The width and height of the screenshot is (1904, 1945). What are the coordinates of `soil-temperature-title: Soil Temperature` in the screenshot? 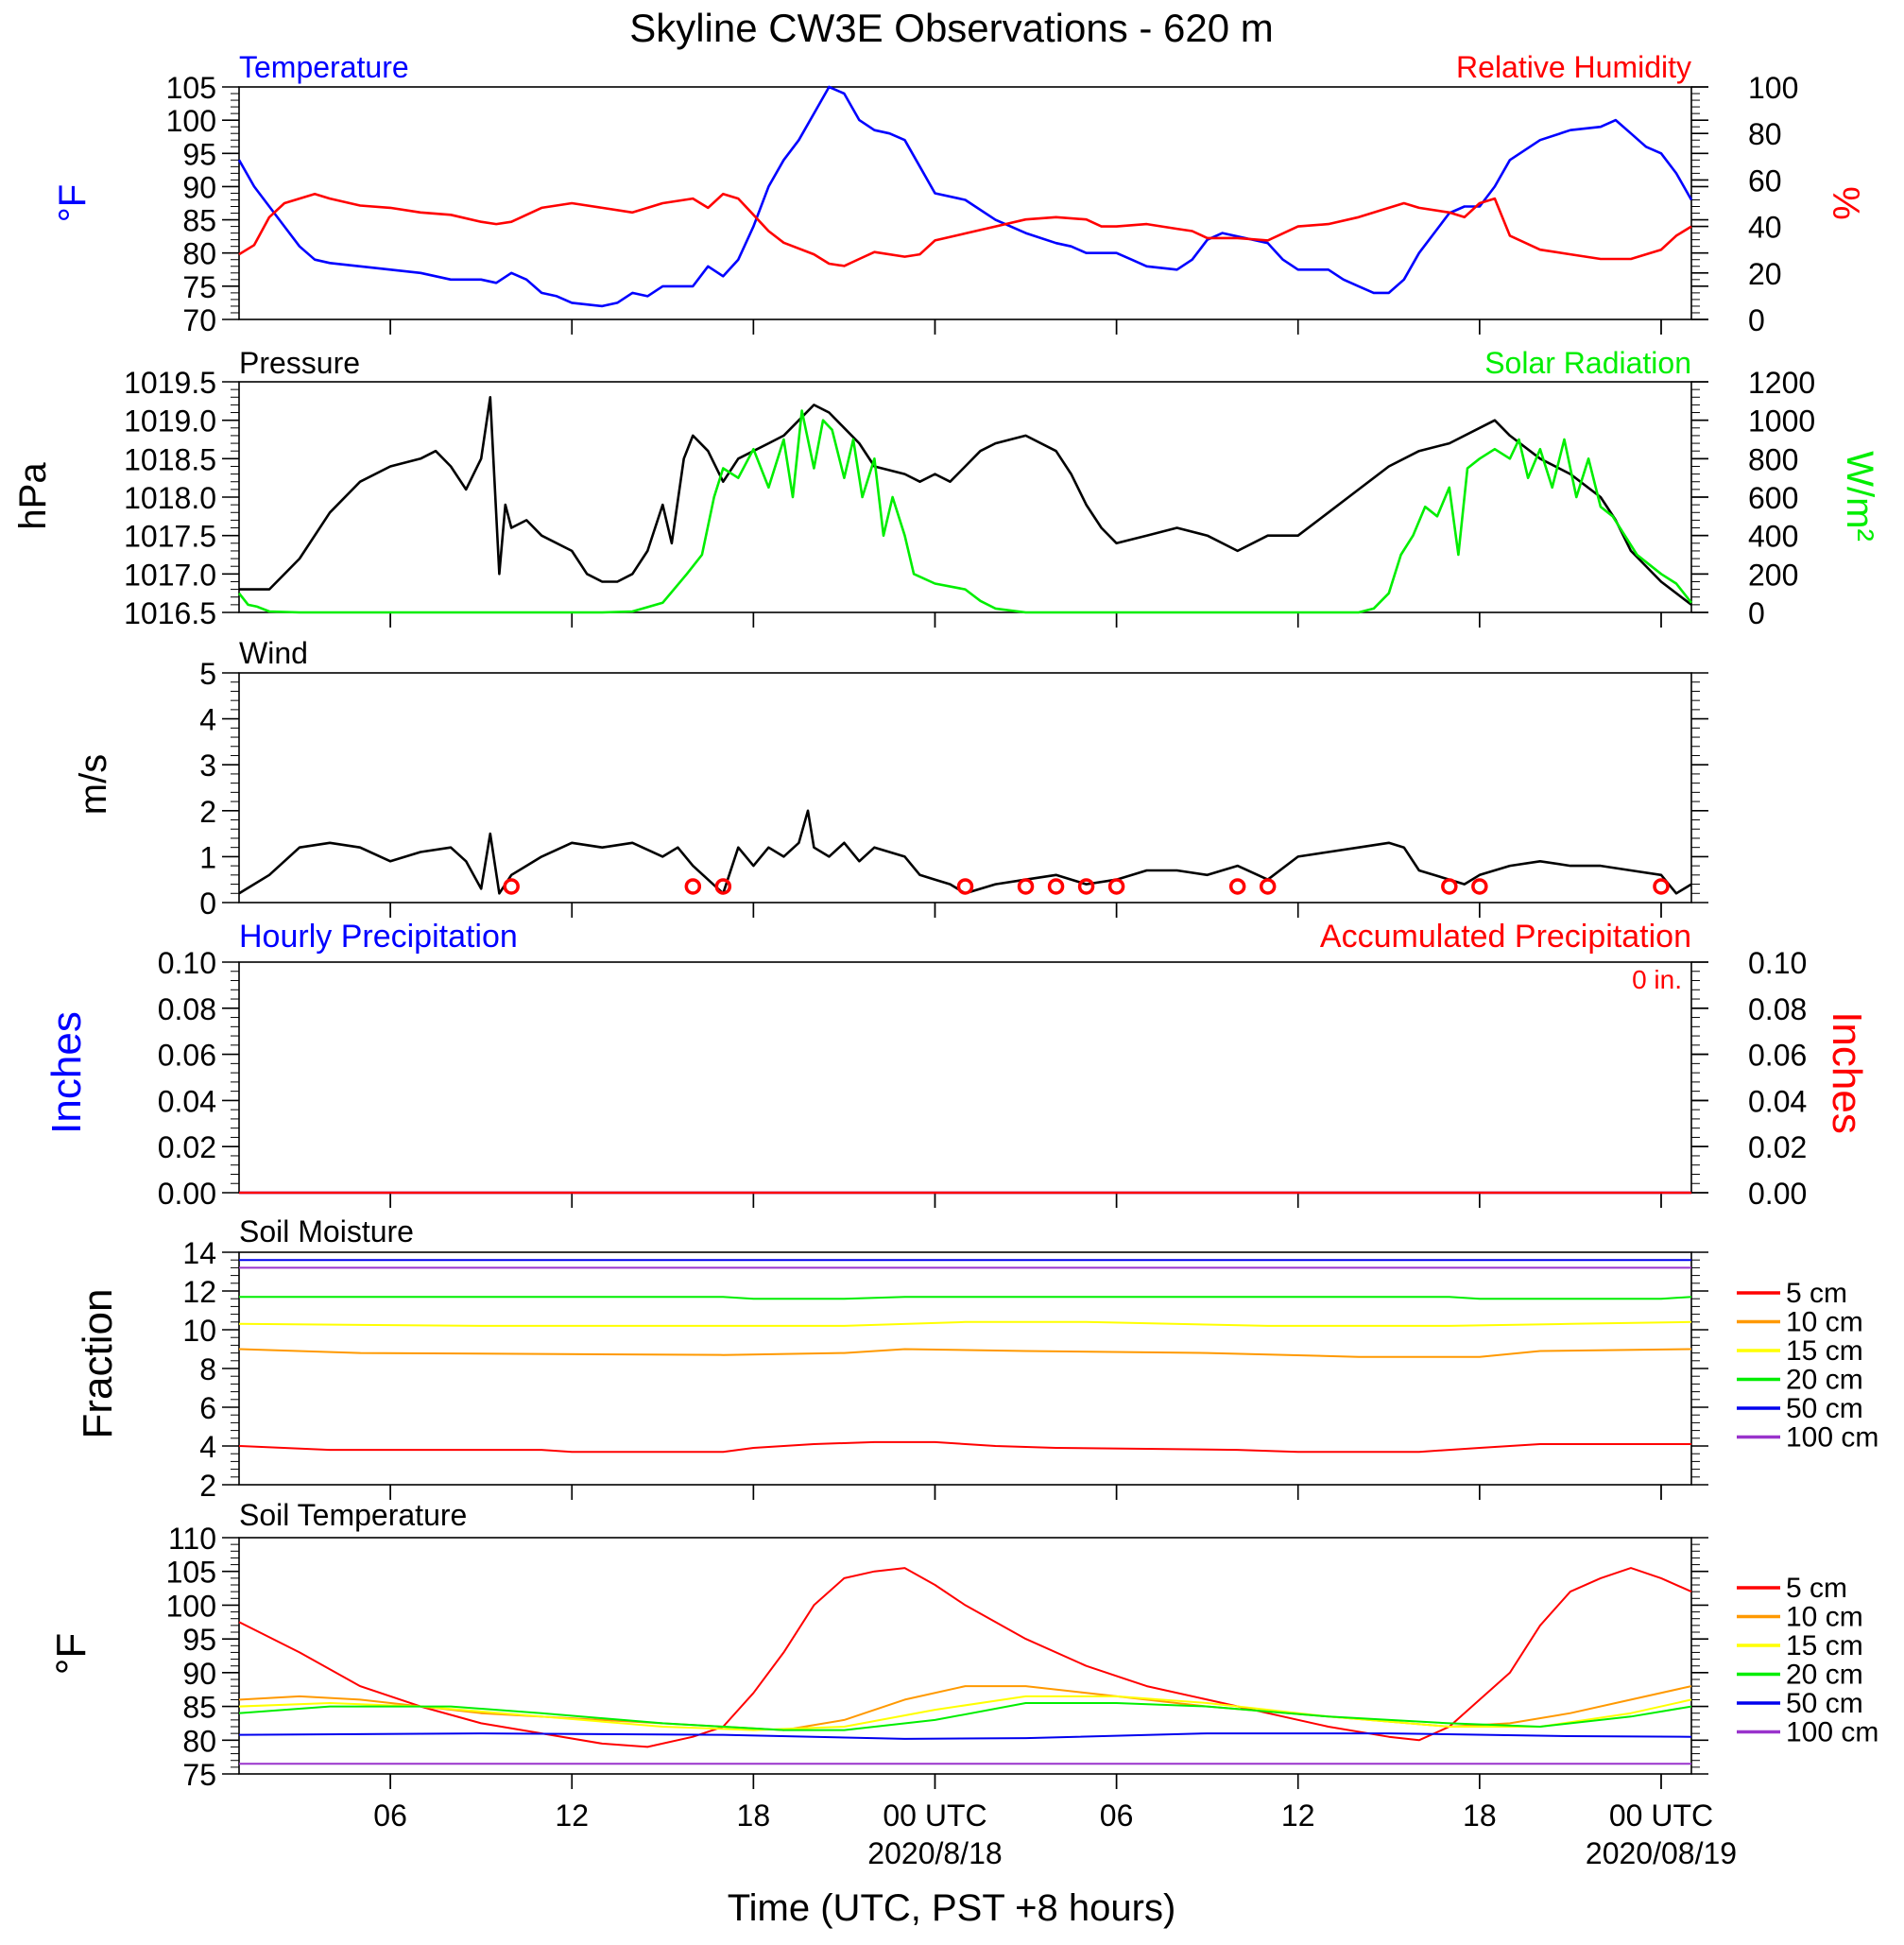 It's located at (353, 1515).